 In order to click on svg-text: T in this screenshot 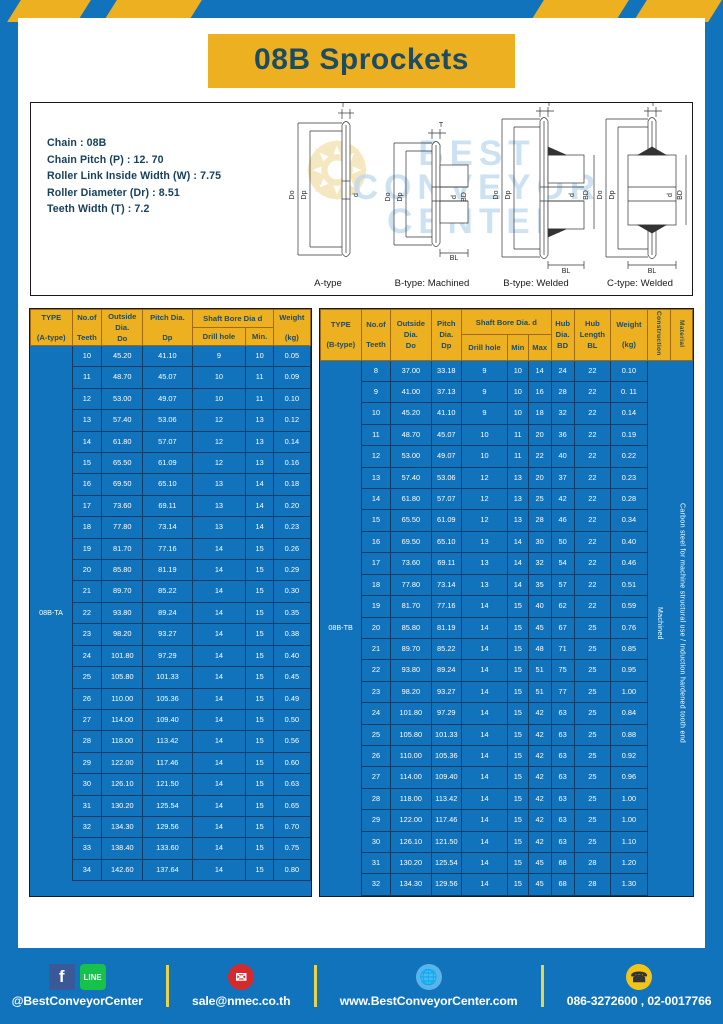, I will do `click(343, 106)`.